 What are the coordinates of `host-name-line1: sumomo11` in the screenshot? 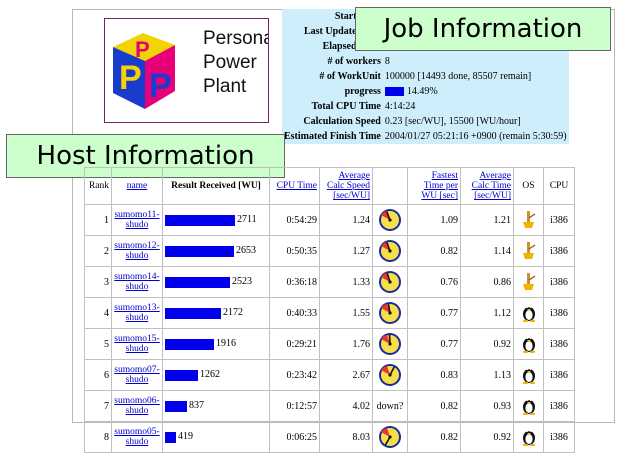 It's located at (135, 215).